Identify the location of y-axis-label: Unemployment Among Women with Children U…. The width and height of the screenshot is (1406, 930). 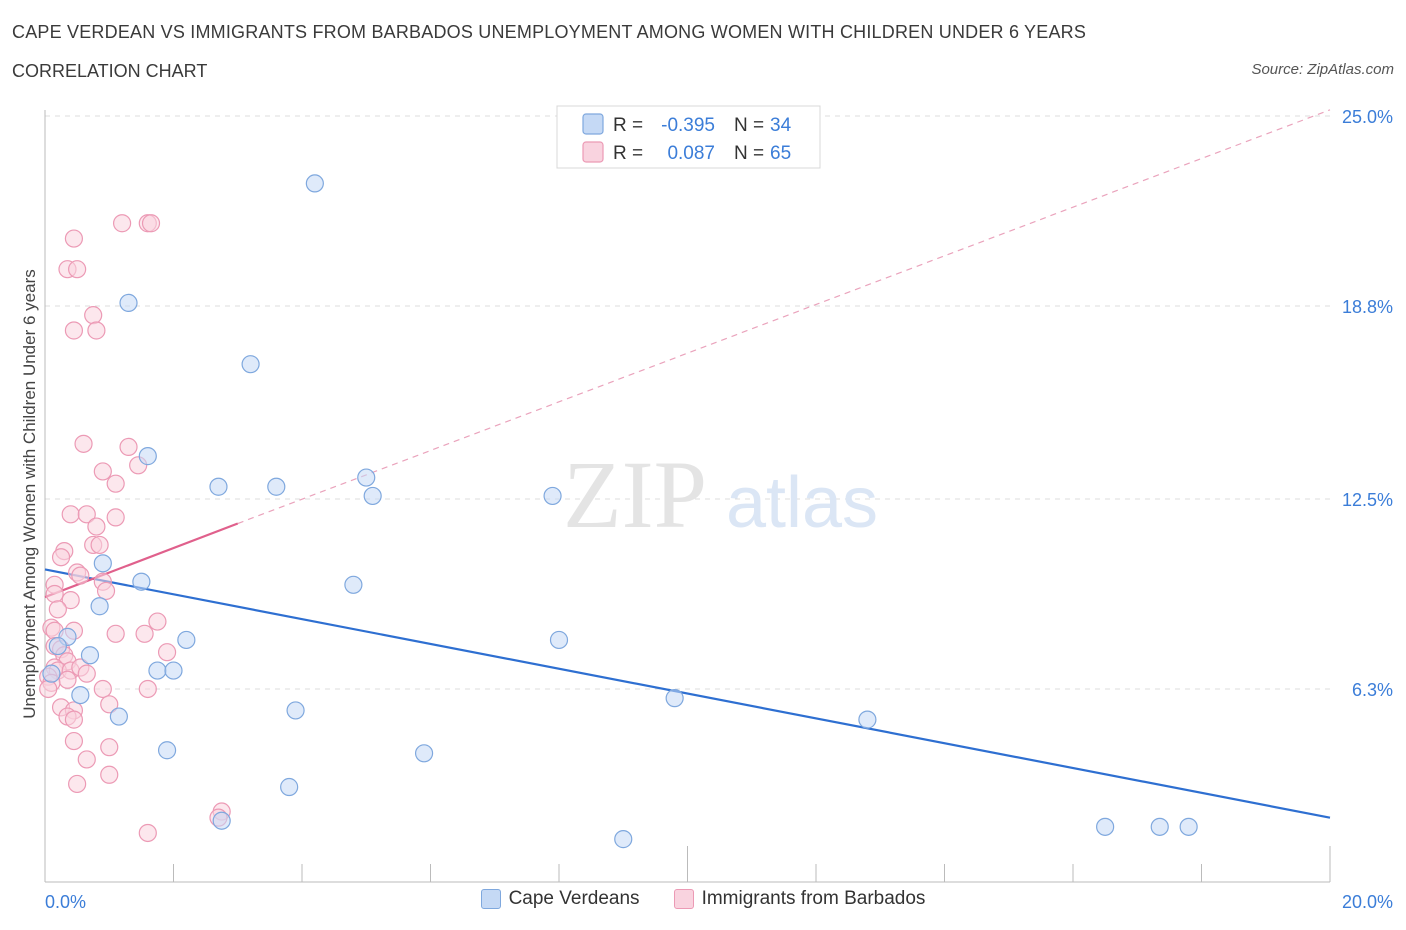
(29, 493).